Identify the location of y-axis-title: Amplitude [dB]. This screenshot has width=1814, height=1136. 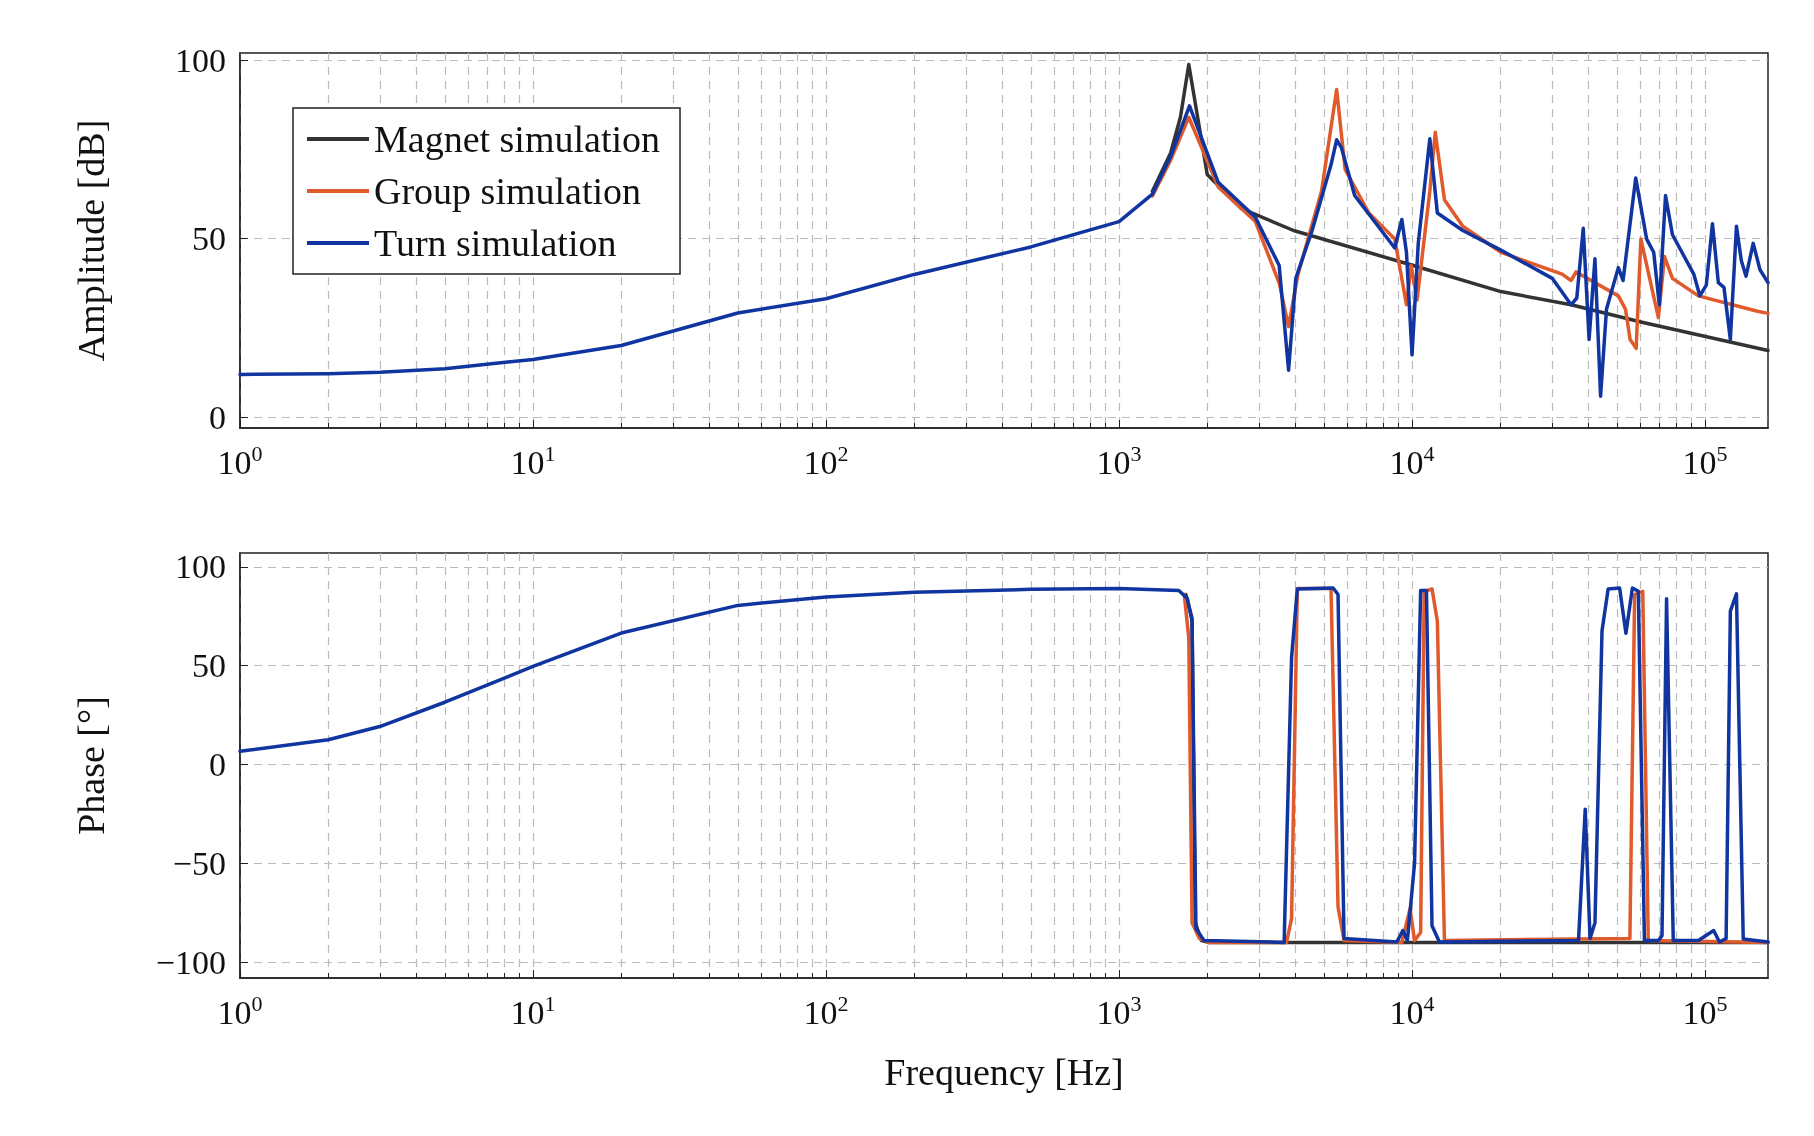
(91, 240).